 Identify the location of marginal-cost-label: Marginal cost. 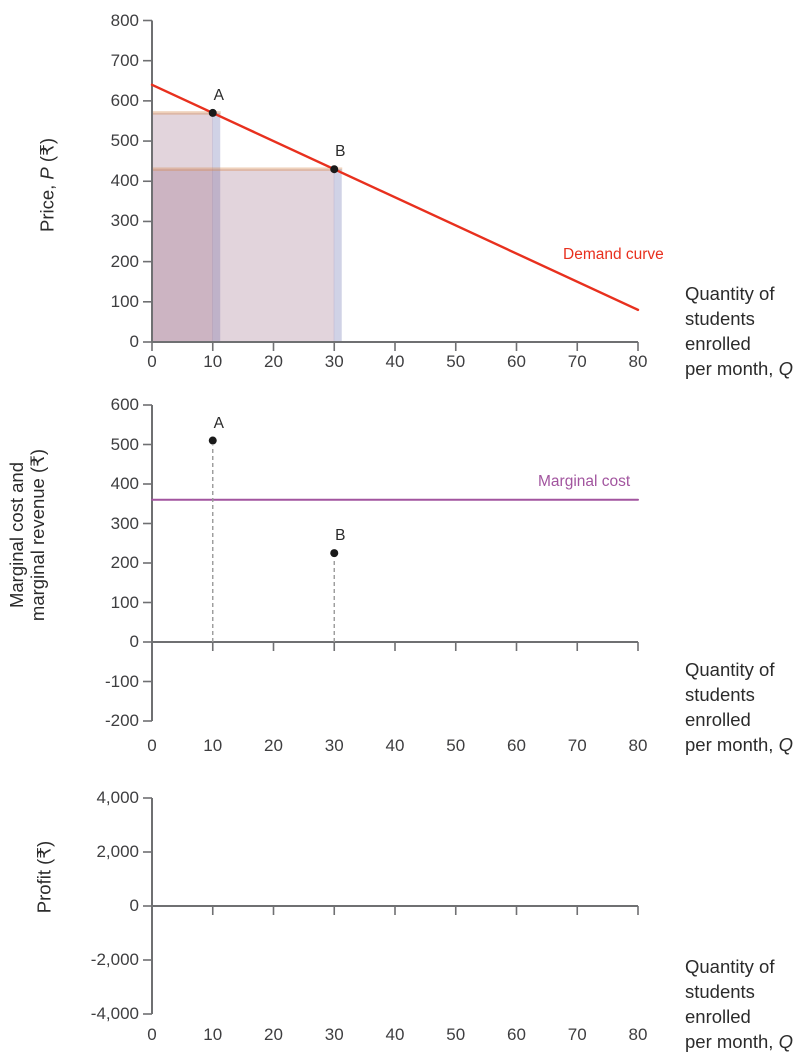
(584, 481).